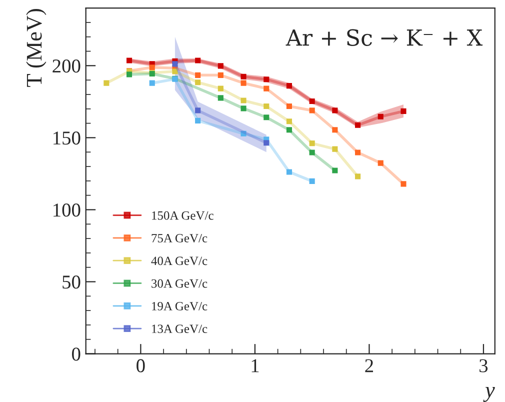  What do you see at coordinates (140, 365) in the screenshot?
I see `x-tick-label: 0` at bounding box center [140, 365].